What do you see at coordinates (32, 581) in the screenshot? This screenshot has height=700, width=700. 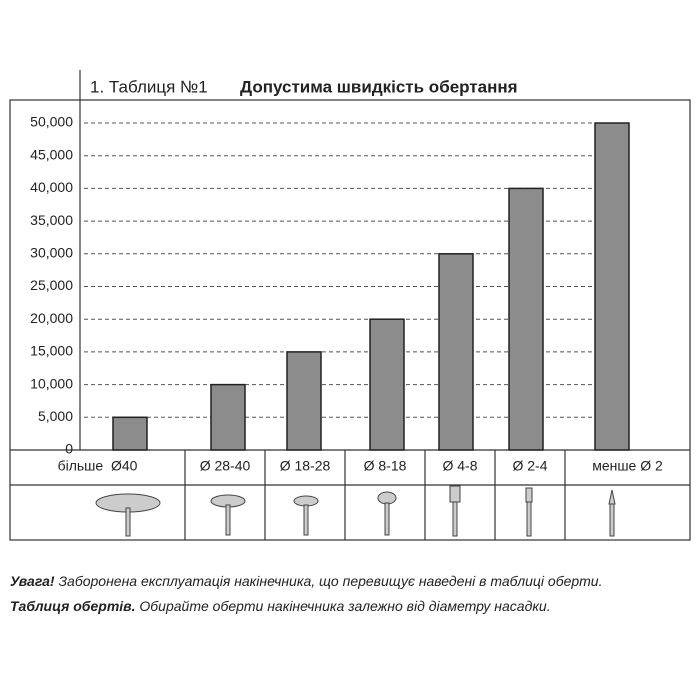 I see `note-lead: Увага!` at bounding box center [32, 581].